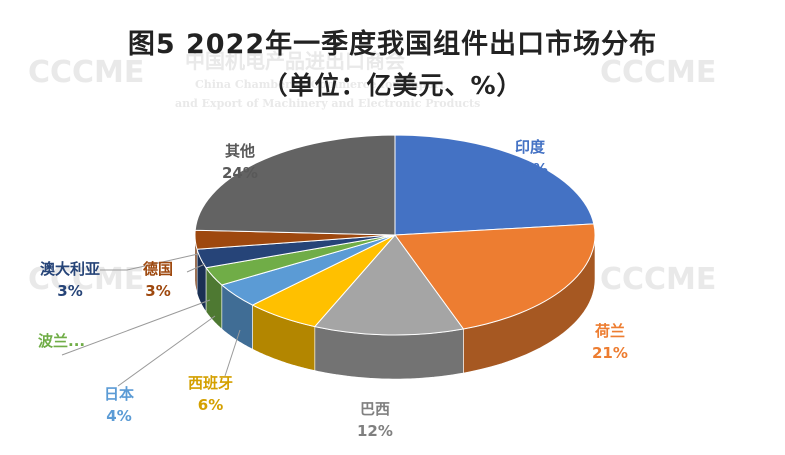 The image size is (785, 455). Describe the element at coordinates (375, 420) in the screenshot. I see `label-brazil: 巴西 12%` at that location.